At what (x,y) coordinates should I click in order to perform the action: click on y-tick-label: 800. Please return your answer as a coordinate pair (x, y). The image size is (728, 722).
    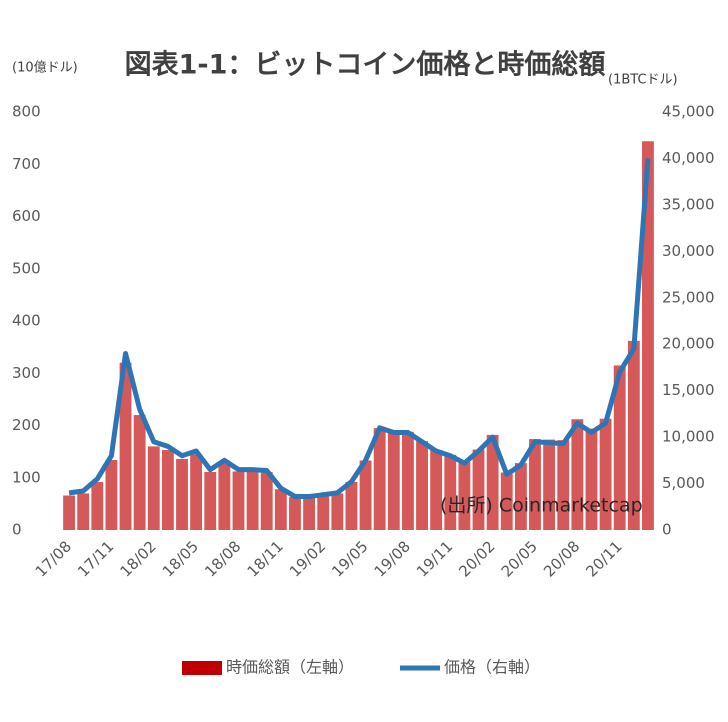
    Looking at the image, I should click on (26, 112).